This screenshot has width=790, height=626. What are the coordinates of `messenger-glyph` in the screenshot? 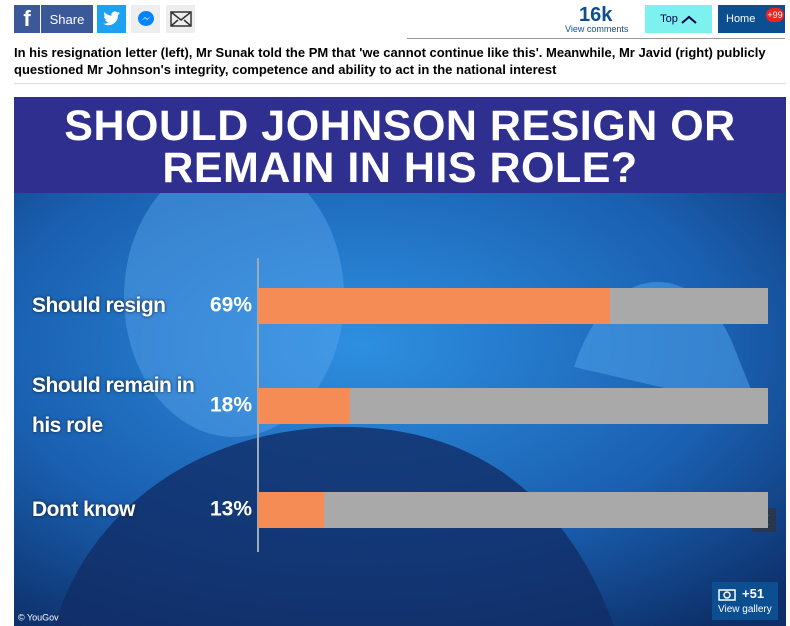 It's located at (145, 18).